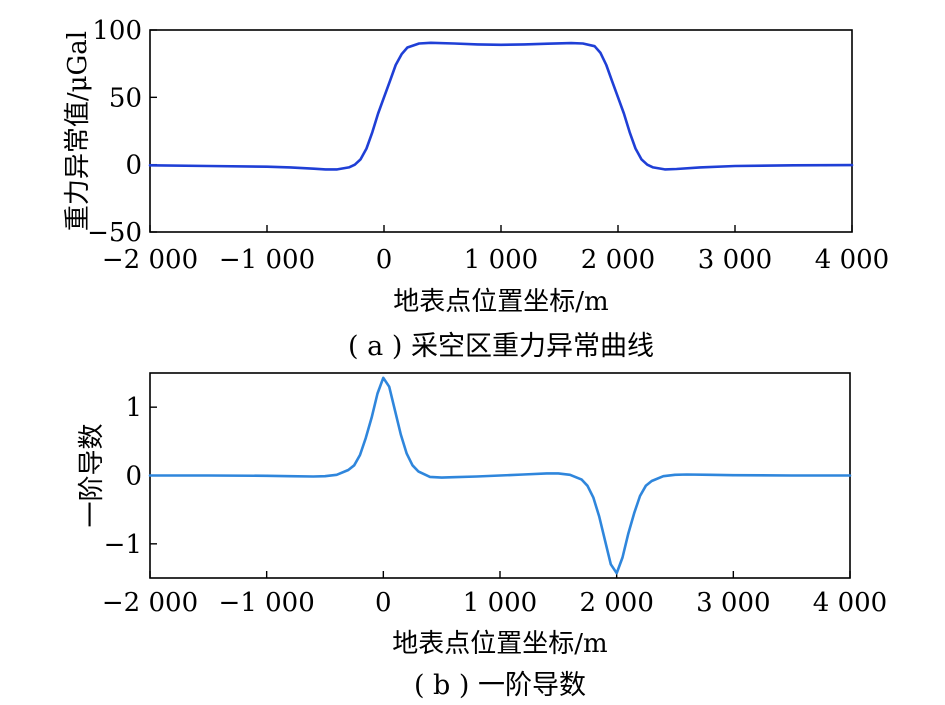 This screenshot has height=705, width=945. I want to click on y-tick-label: 50, so click(125, 98).